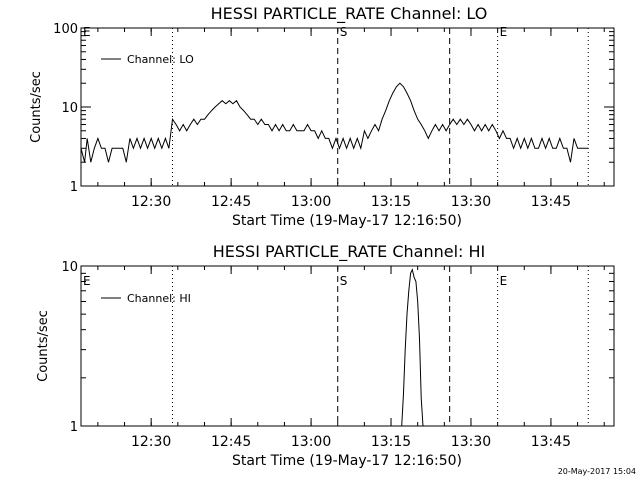  I want to click on legend-lo: Channel: LO, so click(147, 59).